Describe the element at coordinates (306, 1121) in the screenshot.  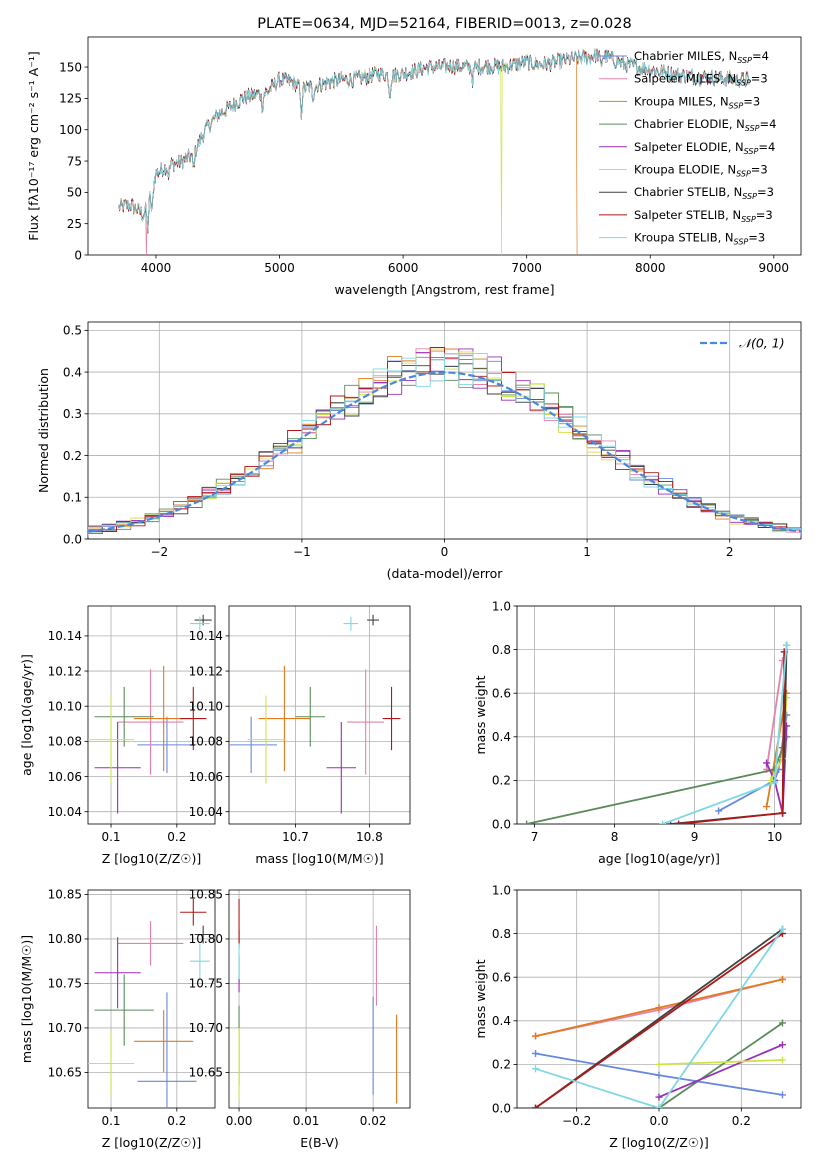
I see `x-tick-label: 0.01` at that location.